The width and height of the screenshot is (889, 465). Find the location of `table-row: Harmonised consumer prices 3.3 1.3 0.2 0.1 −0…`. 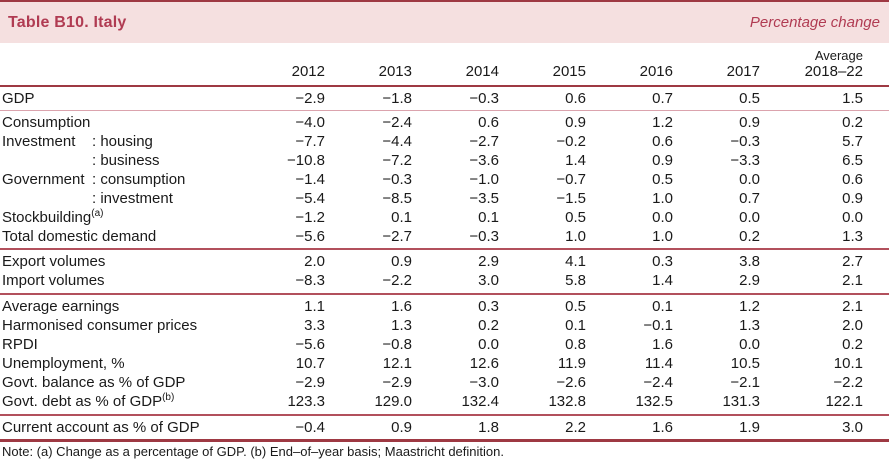

table-row: Harmonised consumer prices 3.3 1.3 0.2 0.1 −0… is located at coordinates (444, 325).